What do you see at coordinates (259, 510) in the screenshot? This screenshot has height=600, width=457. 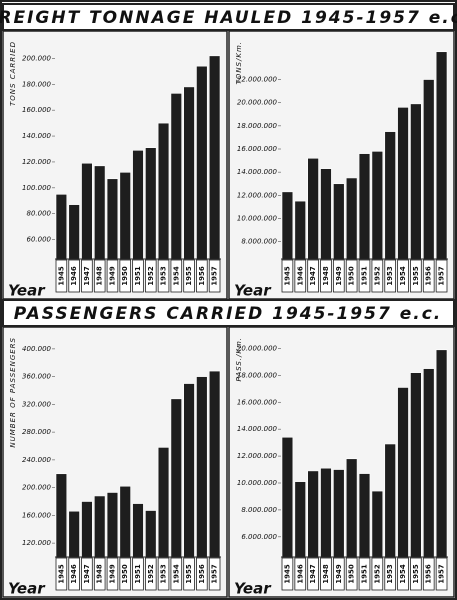 I see `y-tick-label: 8.000.000` at bounding box center [259, 510].